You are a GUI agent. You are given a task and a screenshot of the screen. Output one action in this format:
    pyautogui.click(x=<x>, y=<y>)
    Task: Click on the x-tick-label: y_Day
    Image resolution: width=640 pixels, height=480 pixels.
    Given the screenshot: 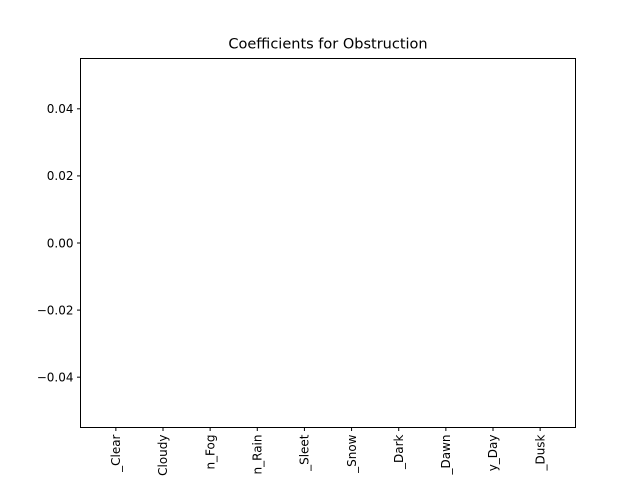 What is the action you would take?
    pyautogui.click(x=493, y=453)
    